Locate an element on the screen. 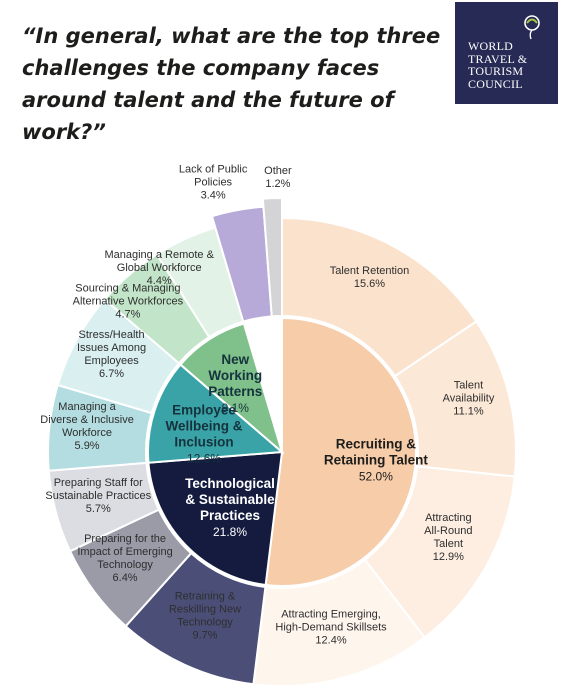 The width and height of the screenshot is (585, 689). logo-line-4: COUNCIL is located at coordinates (495, 83).